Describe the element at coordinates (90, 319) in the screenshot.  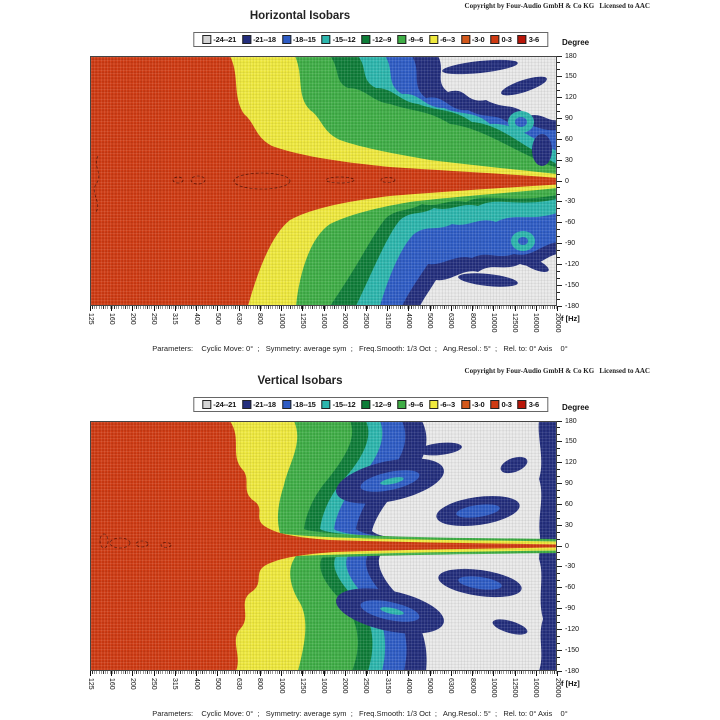
I see `x-tick-label: 125` at that location.